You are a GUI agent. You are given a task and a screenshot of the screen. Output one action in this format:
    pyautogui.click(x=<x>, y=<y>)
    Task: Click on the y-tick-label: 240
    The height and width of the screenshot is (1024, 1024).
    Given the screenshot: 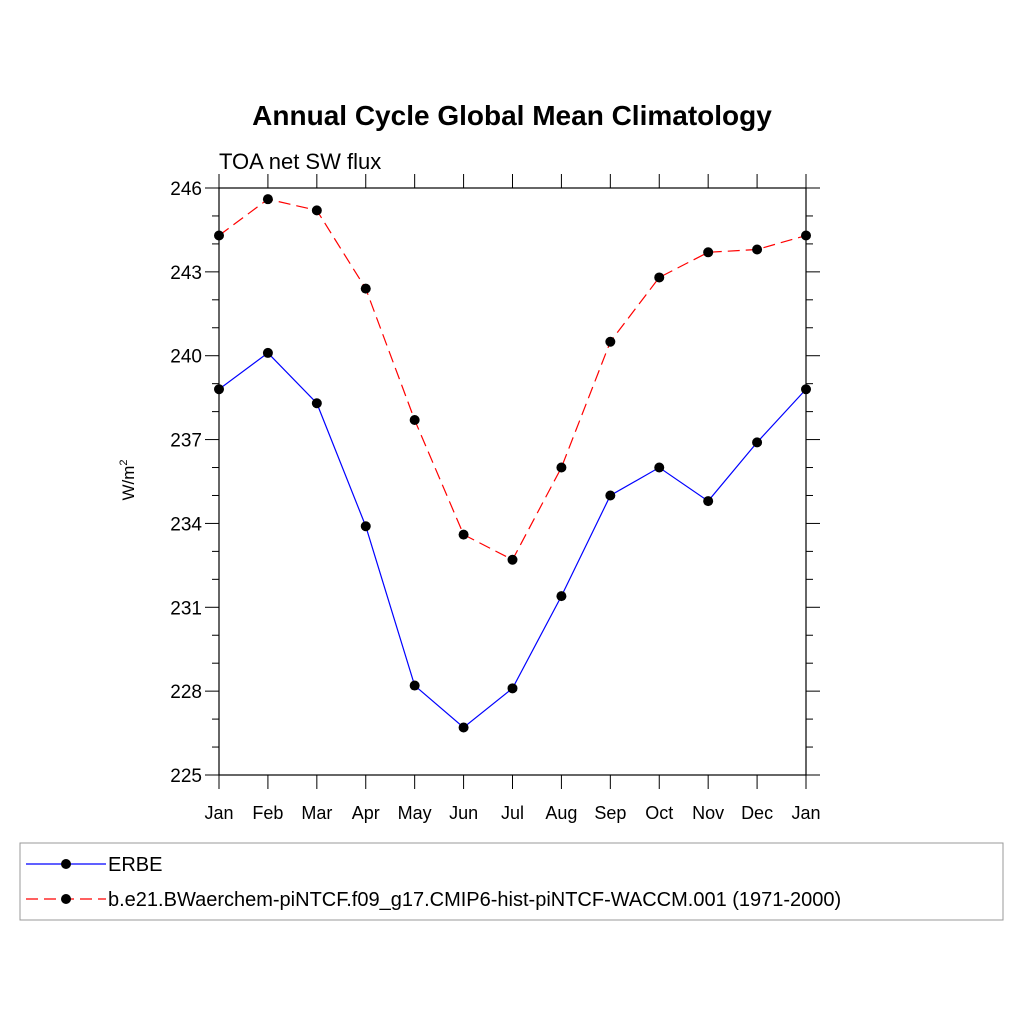 What is the action you would take?
    pyautogui.click(x=186, y=357)
    